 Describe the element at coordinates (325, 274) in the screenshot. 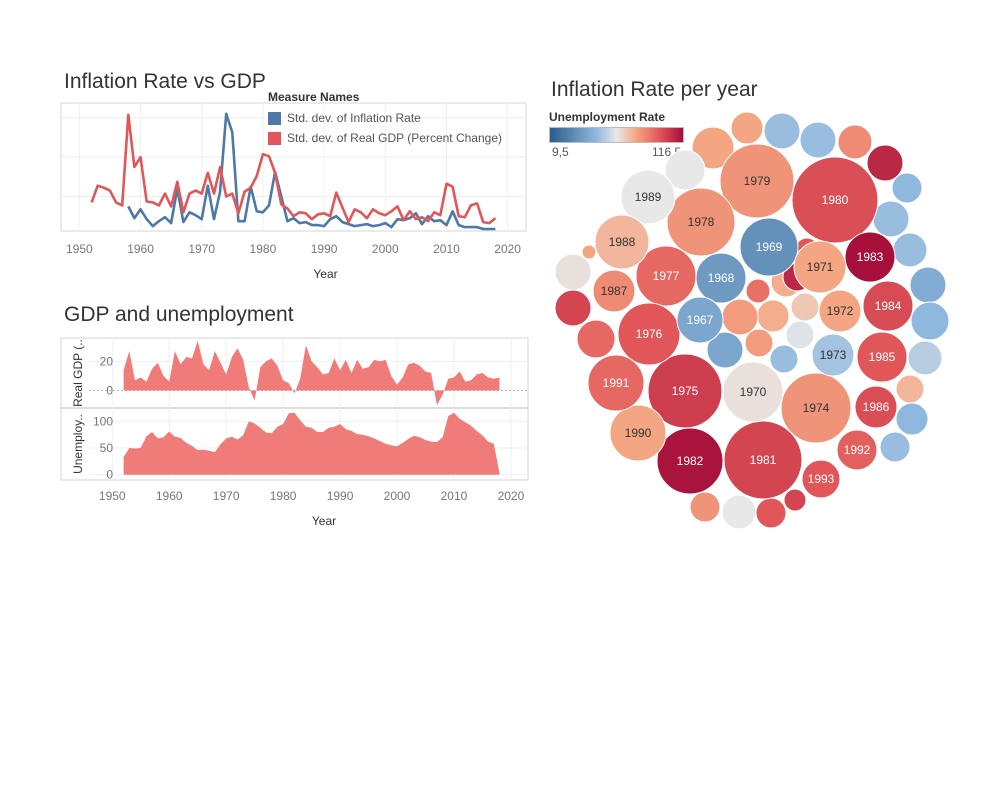

I see `x-axis-label: Year` at that location.